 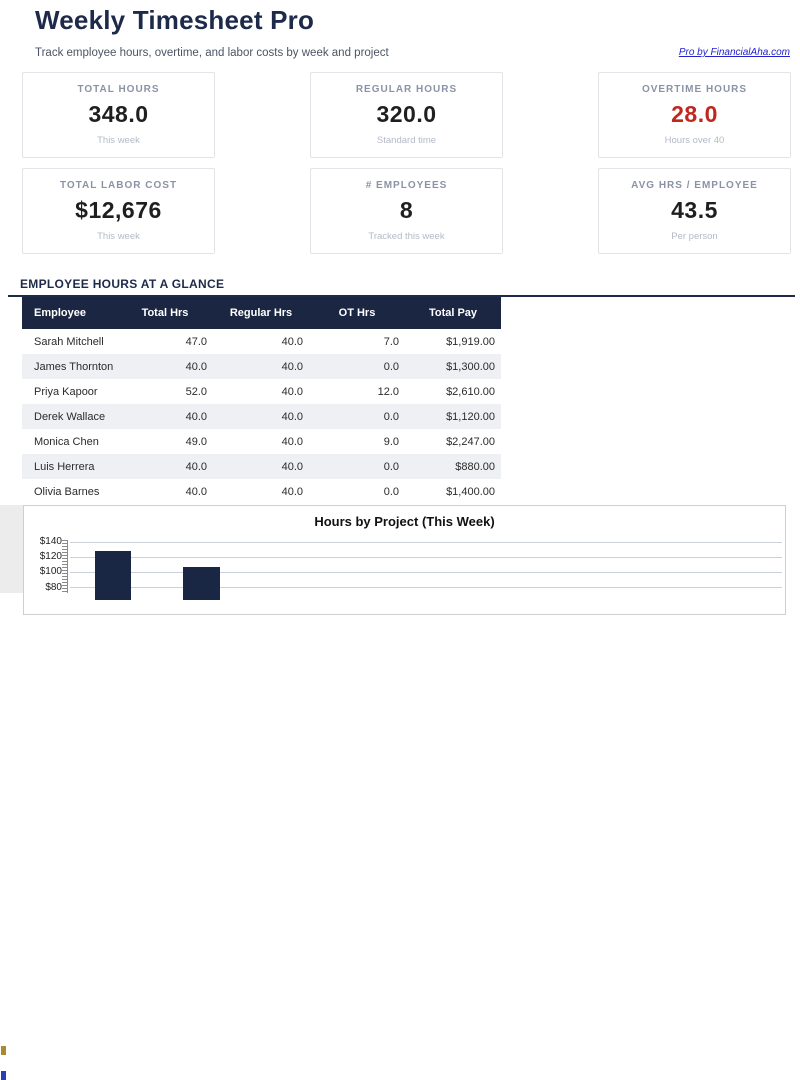 What do you see at coordinates (196, 391) in the screenshot?
I see `cell-total-hrs: 52.0` at bounding box center [196, 391].